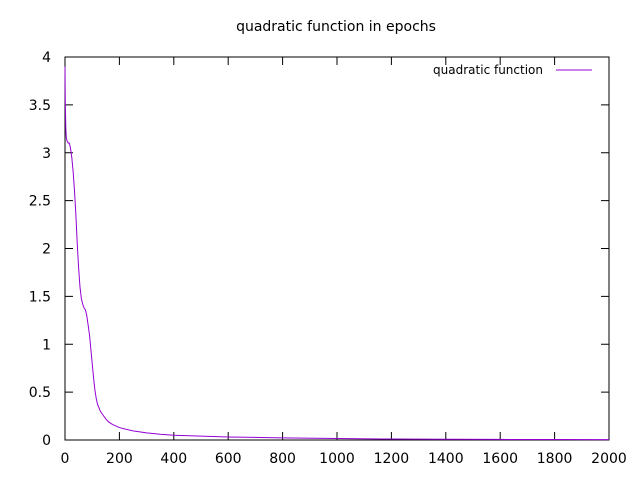  Describe the element at coordinates (337, 459) in the screenshot. I see `x-tick-label: 1000` at that location.